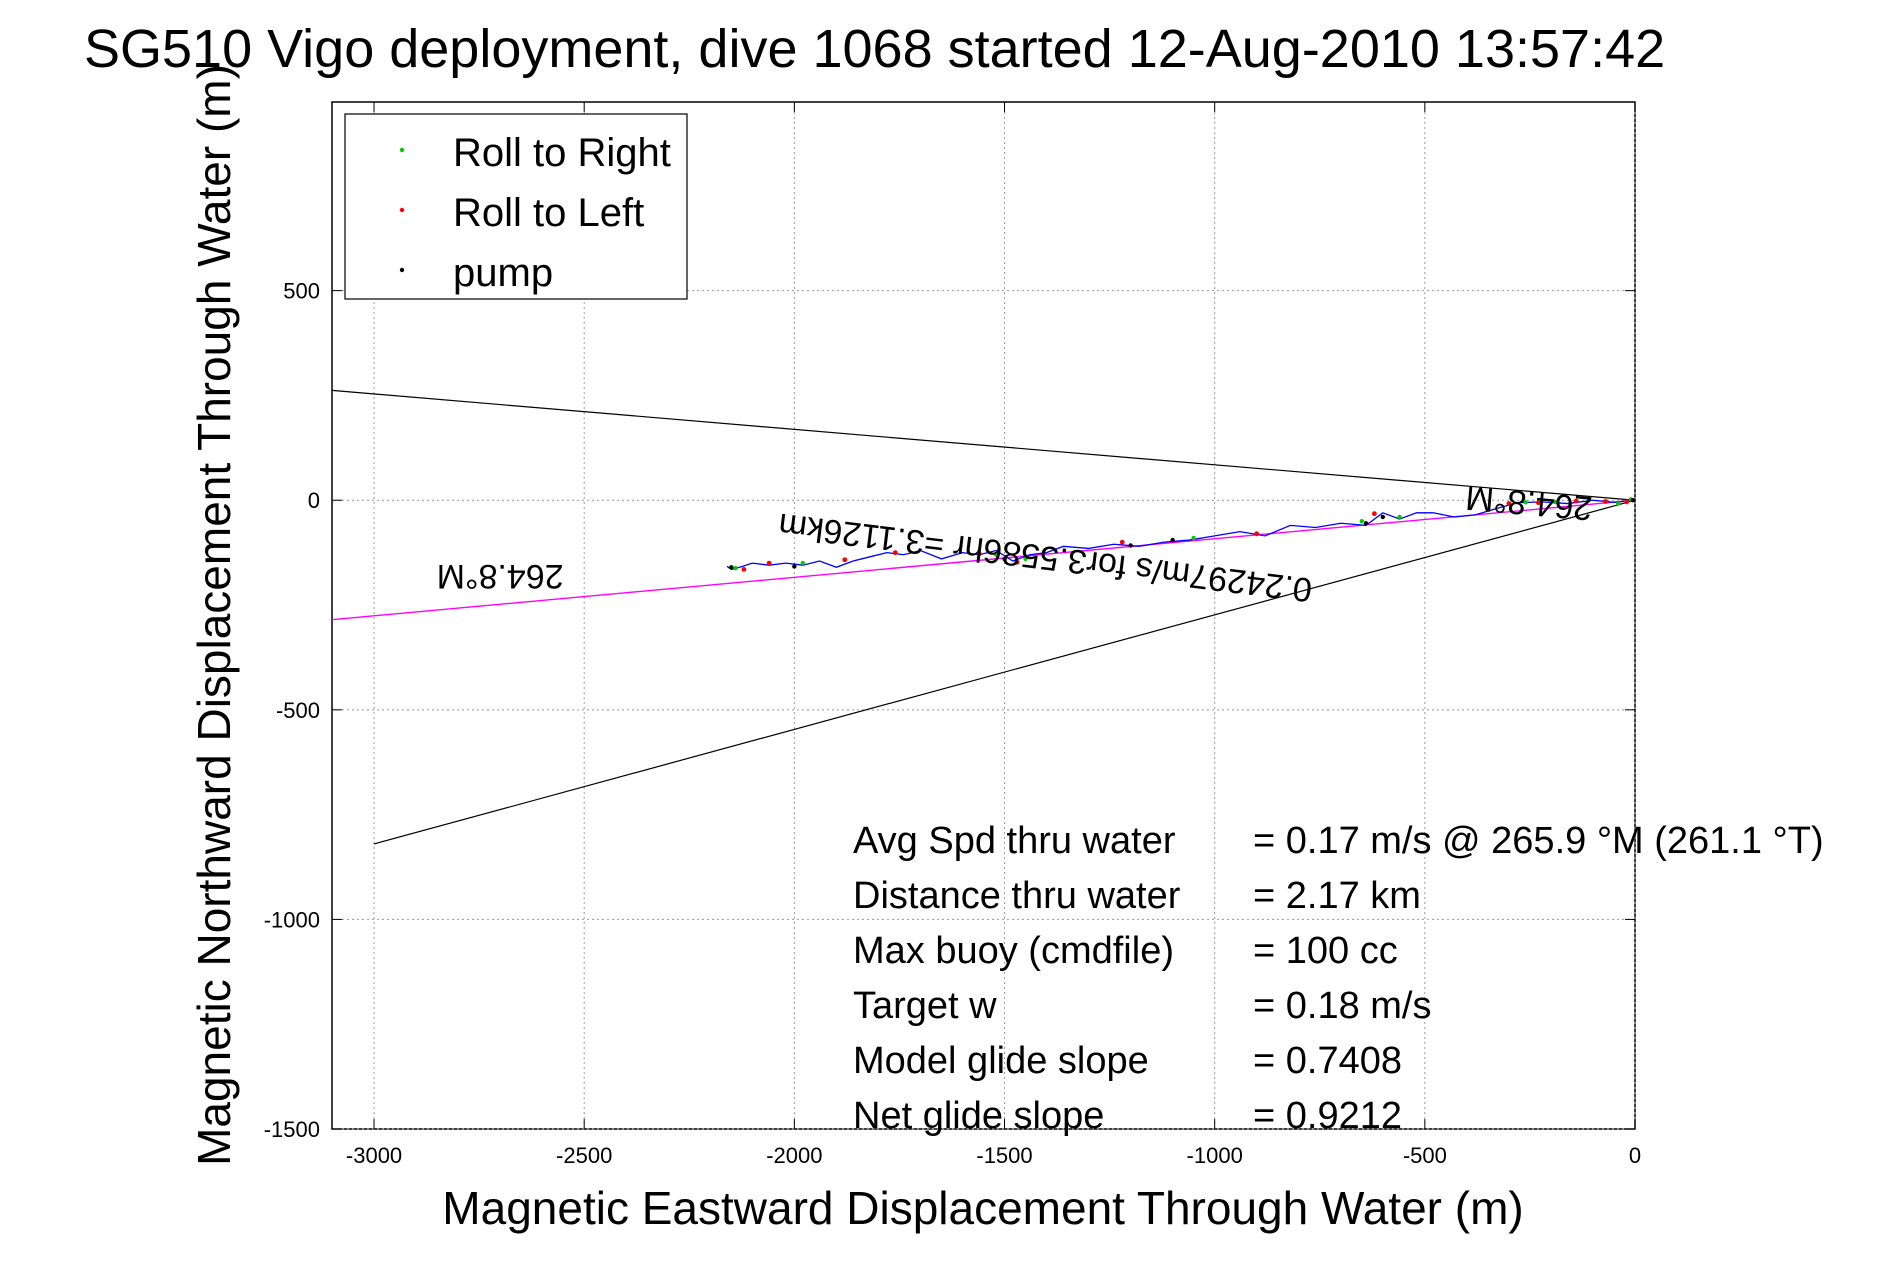  Describe the element at coordinates (500, 576) in the screenshot. I see `heading-annotation: 264.8°M` at that location.